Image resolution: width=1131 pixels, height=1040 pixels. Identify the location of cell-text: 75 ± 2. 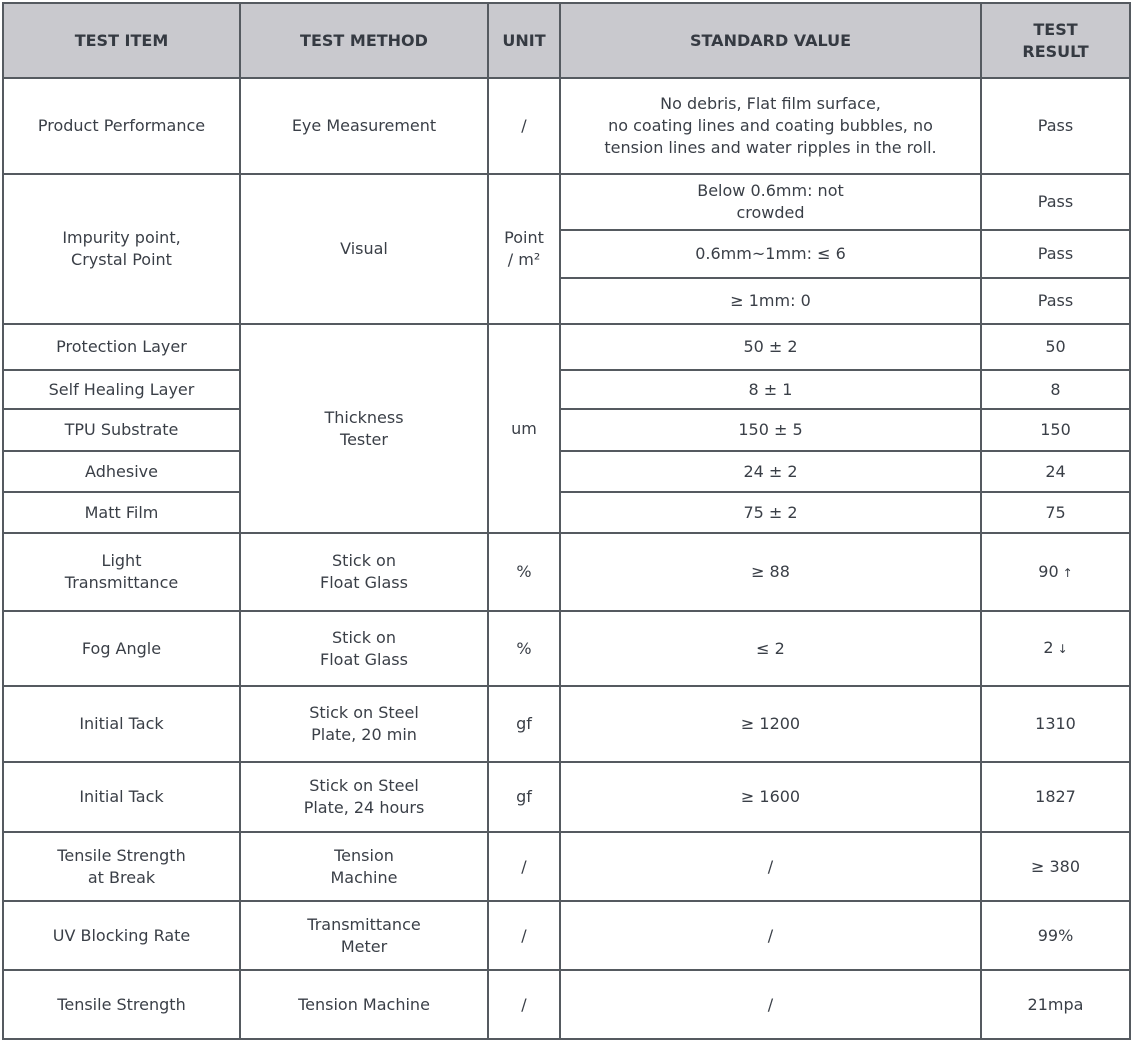
(770, 512).